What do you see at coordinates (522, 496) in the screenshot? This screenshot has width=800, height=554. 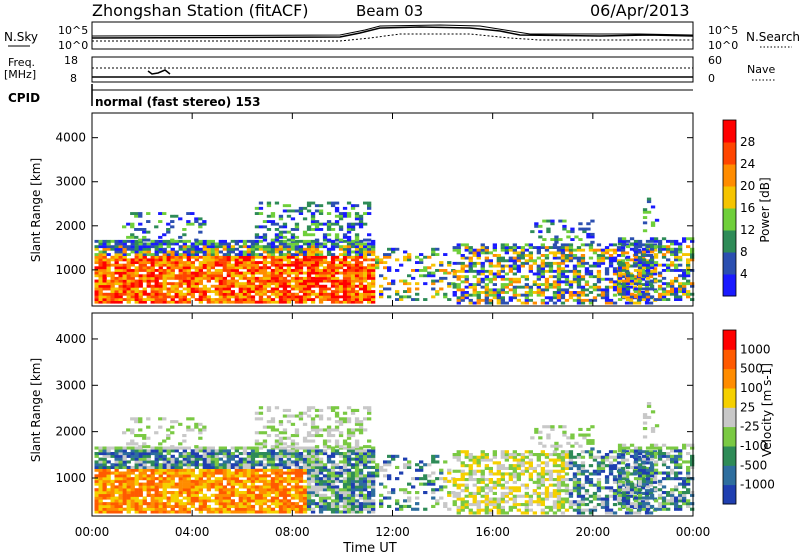 I see `heatmap-cell-2005` at bounding box center [522, 496].